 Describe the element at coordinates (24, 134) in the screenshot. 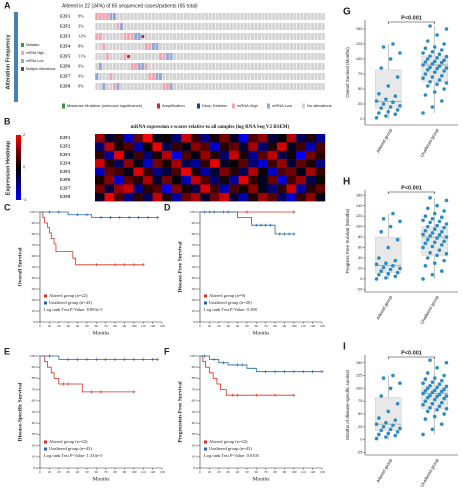

I see `colorbar-tick: 2` at that location.